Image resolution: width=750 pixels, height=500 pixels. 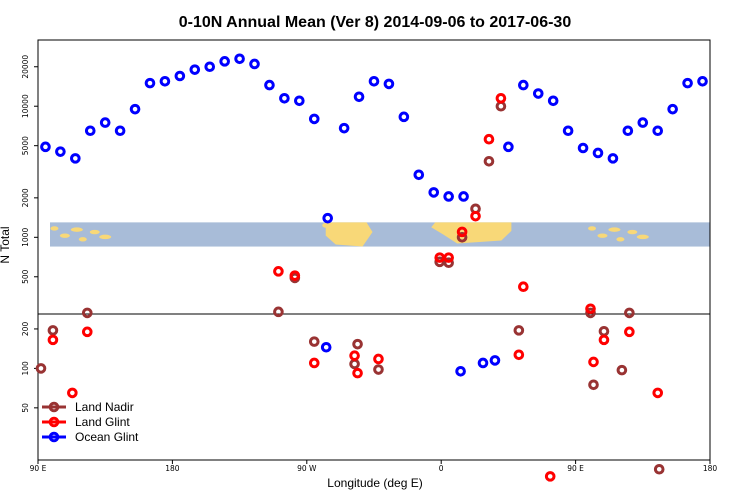 What do you see at coordinates (374, 483) in the screenshot?
I see `x-axis-label: Longitude (deg E)` at bounding box center [374, 483].